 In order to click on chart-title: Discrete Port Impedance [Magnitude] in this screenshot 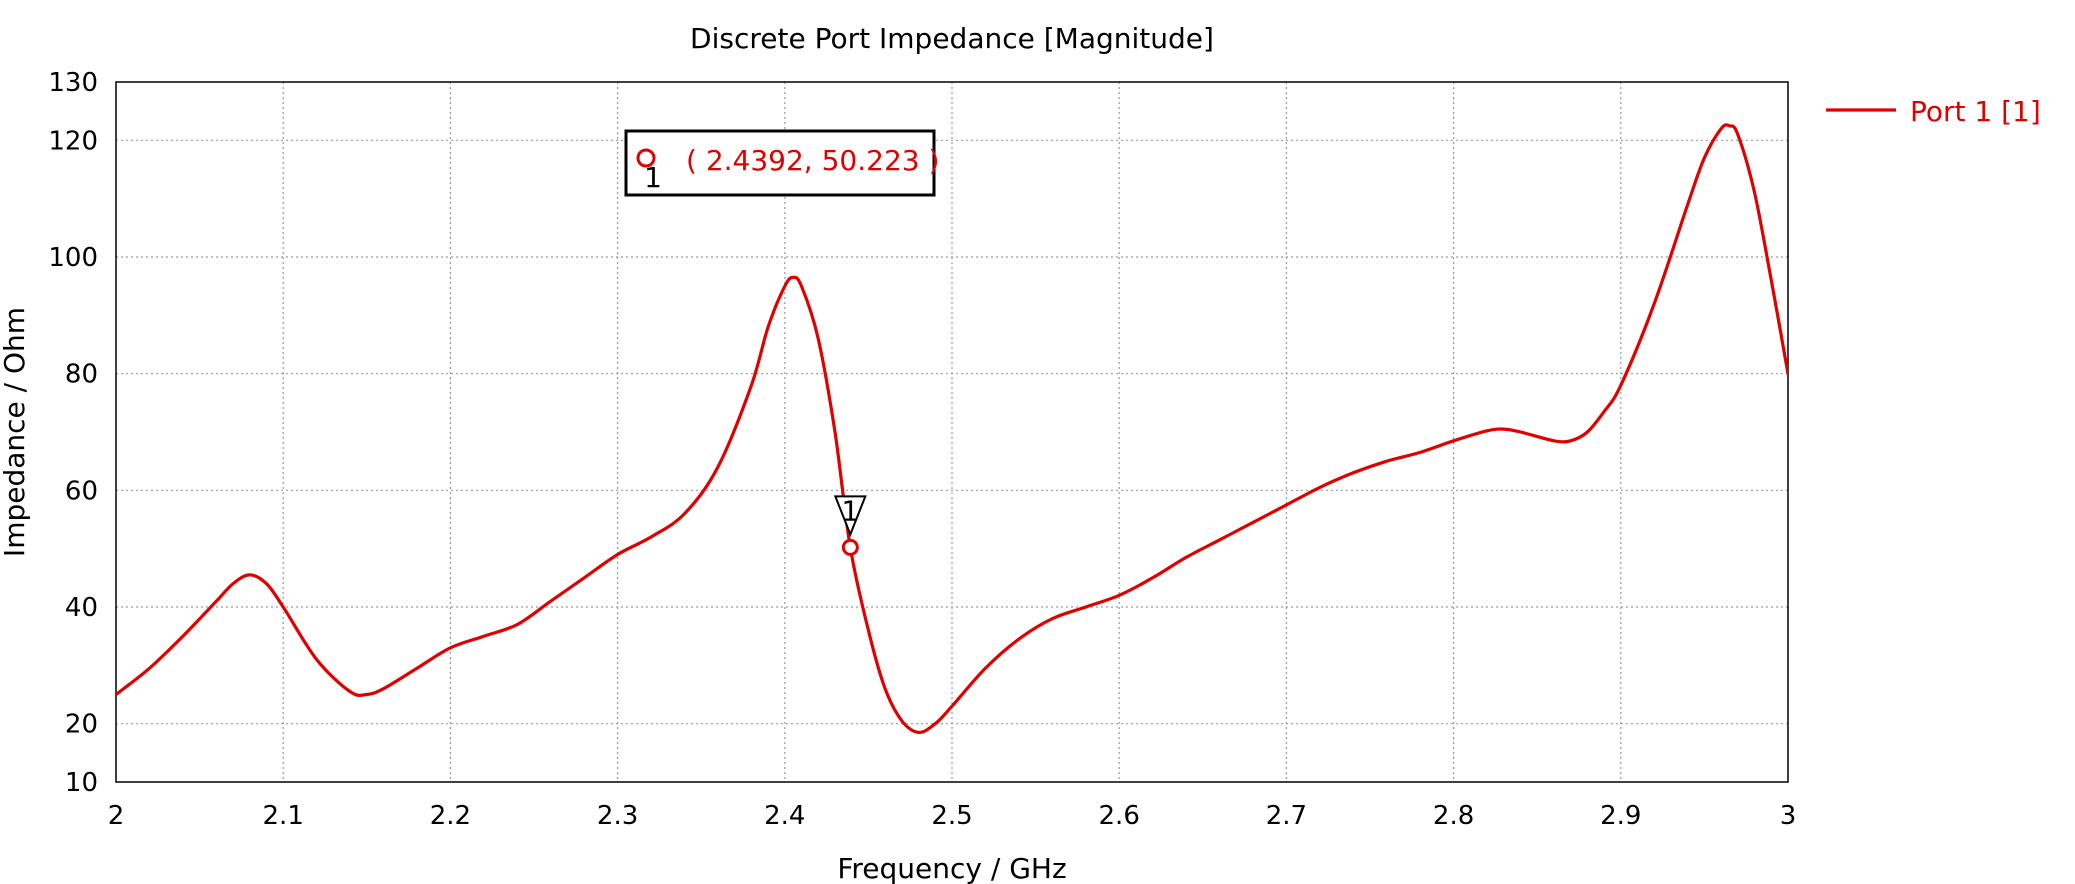, I will do `click(952, 38)`.